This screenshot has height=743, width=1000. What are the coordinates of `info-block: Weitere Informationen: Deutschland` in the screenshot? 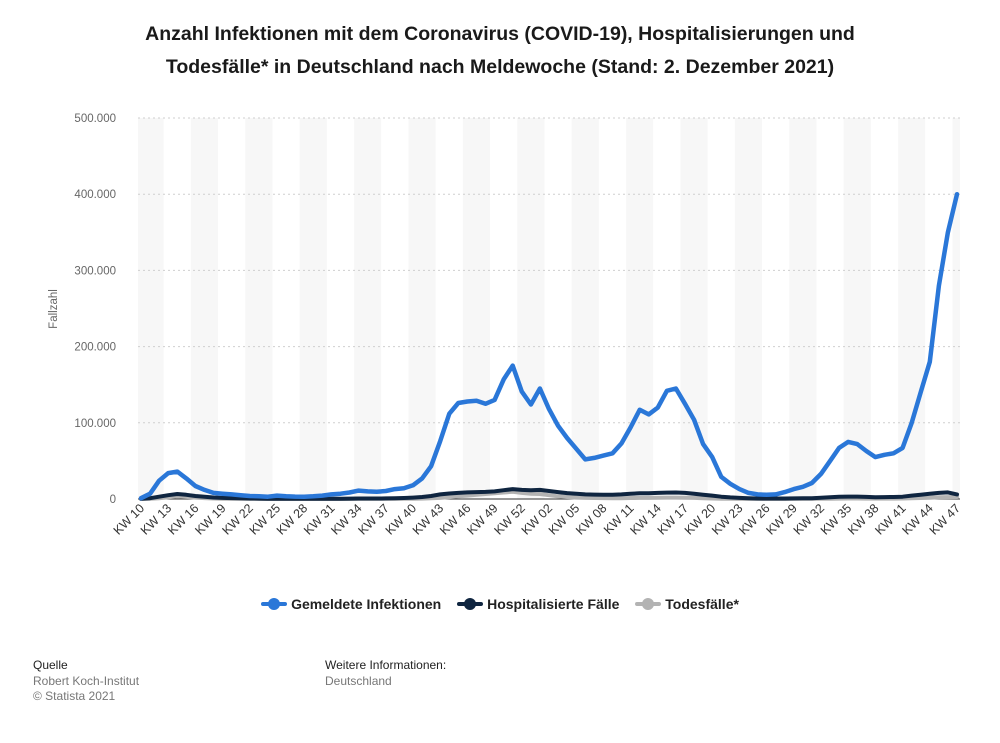 It's located at (385, 673).